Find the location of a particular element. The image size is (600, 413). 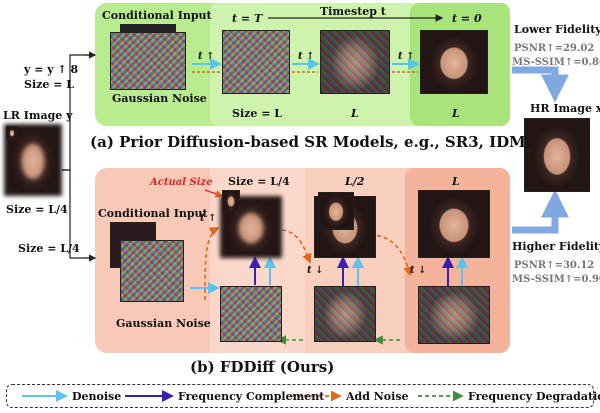

lr-image-label: LR Image y is located at coordinates (38, 115).